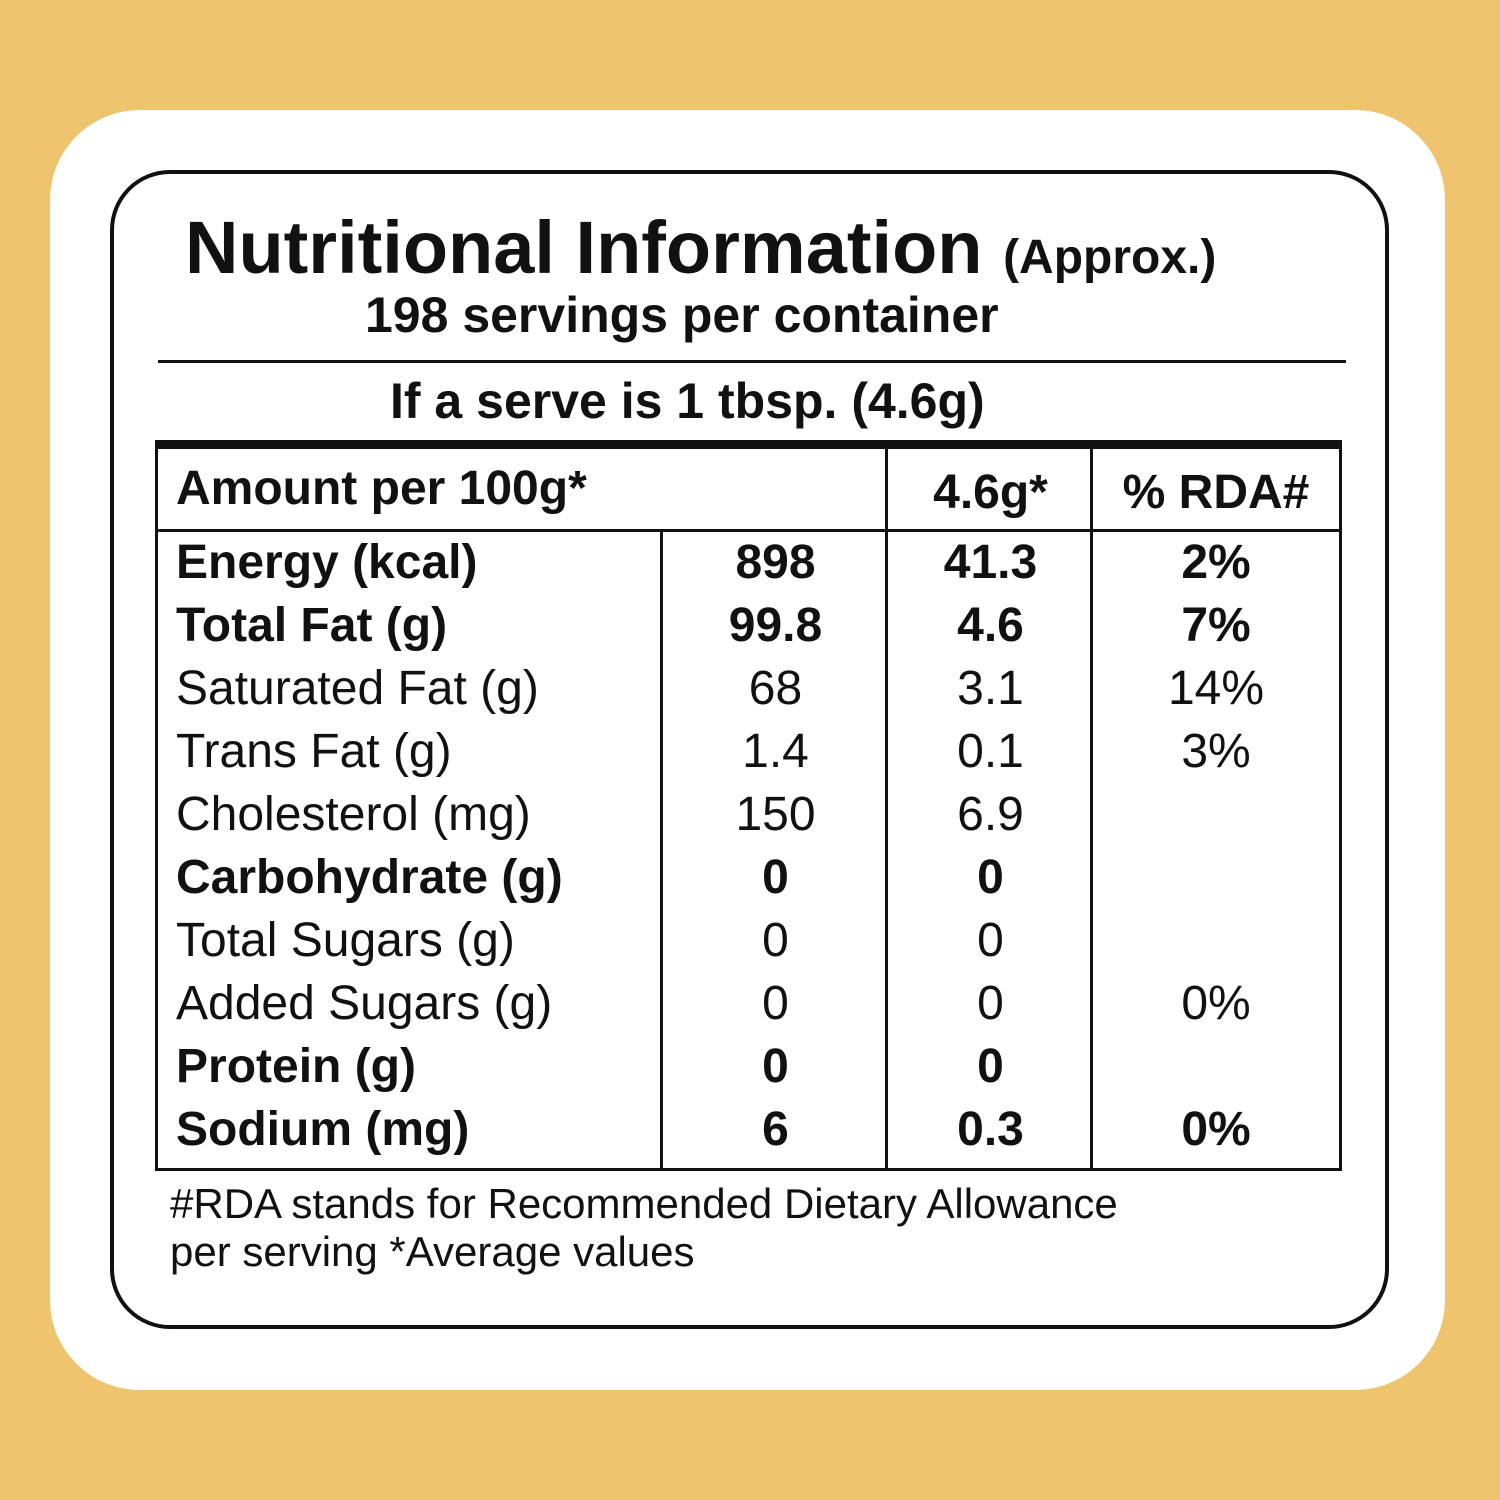 This screenshot has height=1500, width=1500. I want to click on row-label: Carbohydrate (g), so click(369, 877).